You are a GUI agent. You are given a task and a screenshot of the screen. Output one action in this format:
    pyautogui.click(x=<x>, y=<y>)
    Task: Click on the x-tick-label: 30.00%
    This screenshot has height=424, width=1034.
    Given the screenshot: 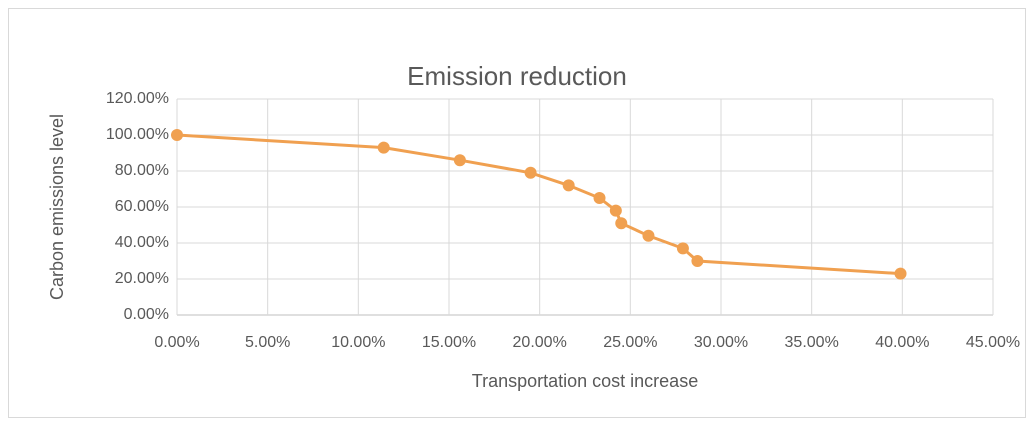 What is the action you would take?
    pyautogui.click(x=721, y=342)
    